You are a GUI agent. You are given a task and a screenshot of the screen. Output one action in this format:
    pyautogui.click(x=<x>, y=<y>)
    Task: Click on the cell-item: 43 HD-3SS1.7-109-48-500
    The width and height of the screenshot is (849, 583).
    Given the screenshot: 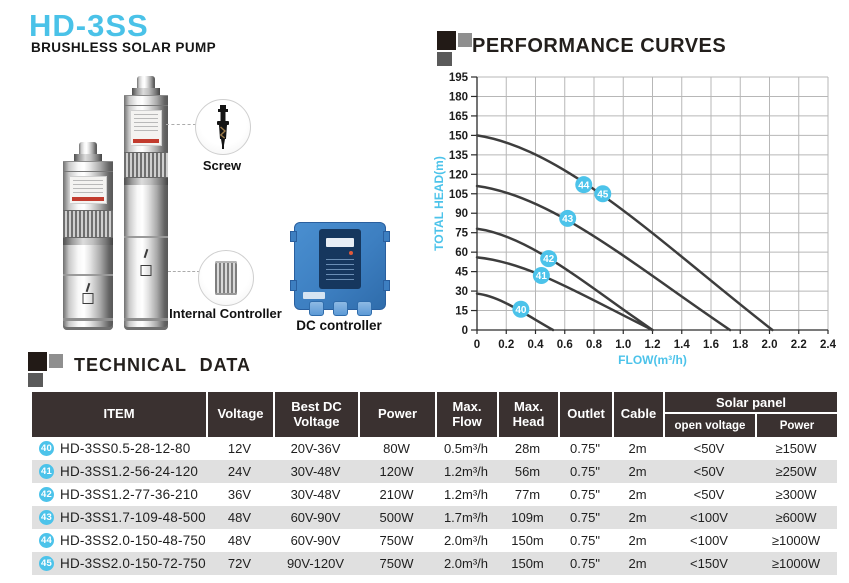 What is the action you would take?
    pyautogui.click(x=119, y=517)
    